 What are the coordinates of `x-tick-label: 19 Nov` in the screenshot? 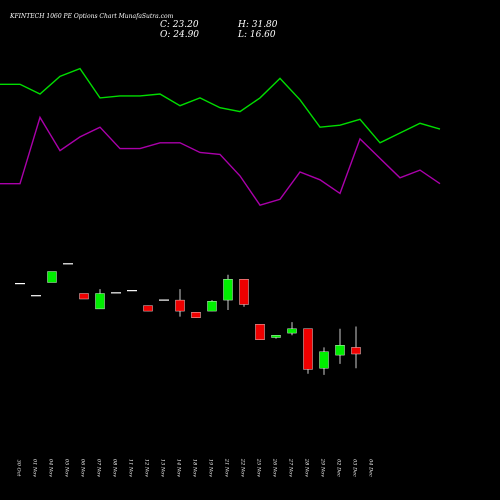 It's located at (211, 468).